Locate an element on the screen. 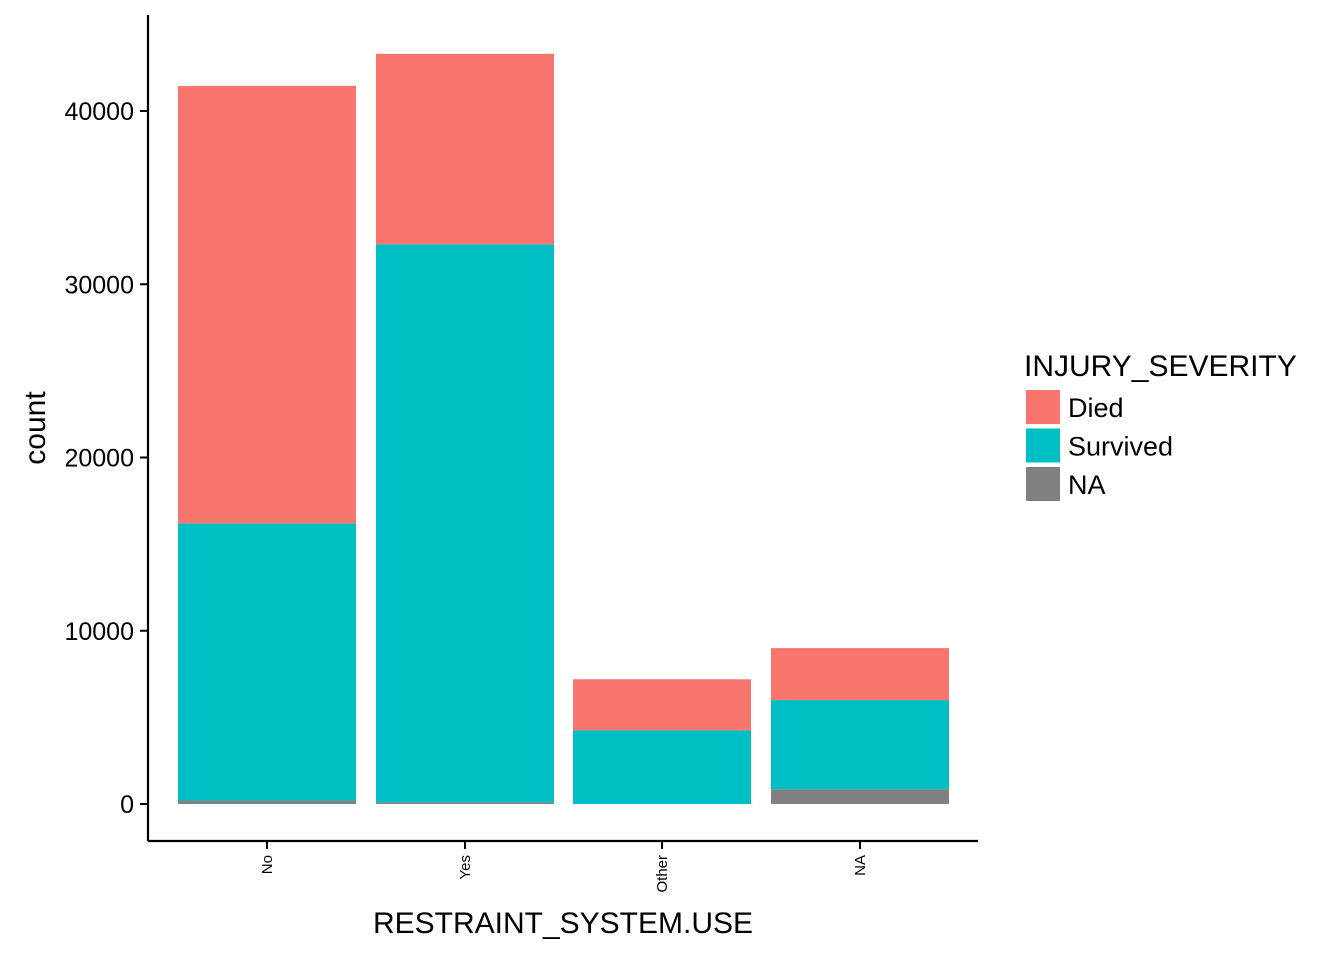  legend-label-na: NA is located at coordinates (1087, 485).